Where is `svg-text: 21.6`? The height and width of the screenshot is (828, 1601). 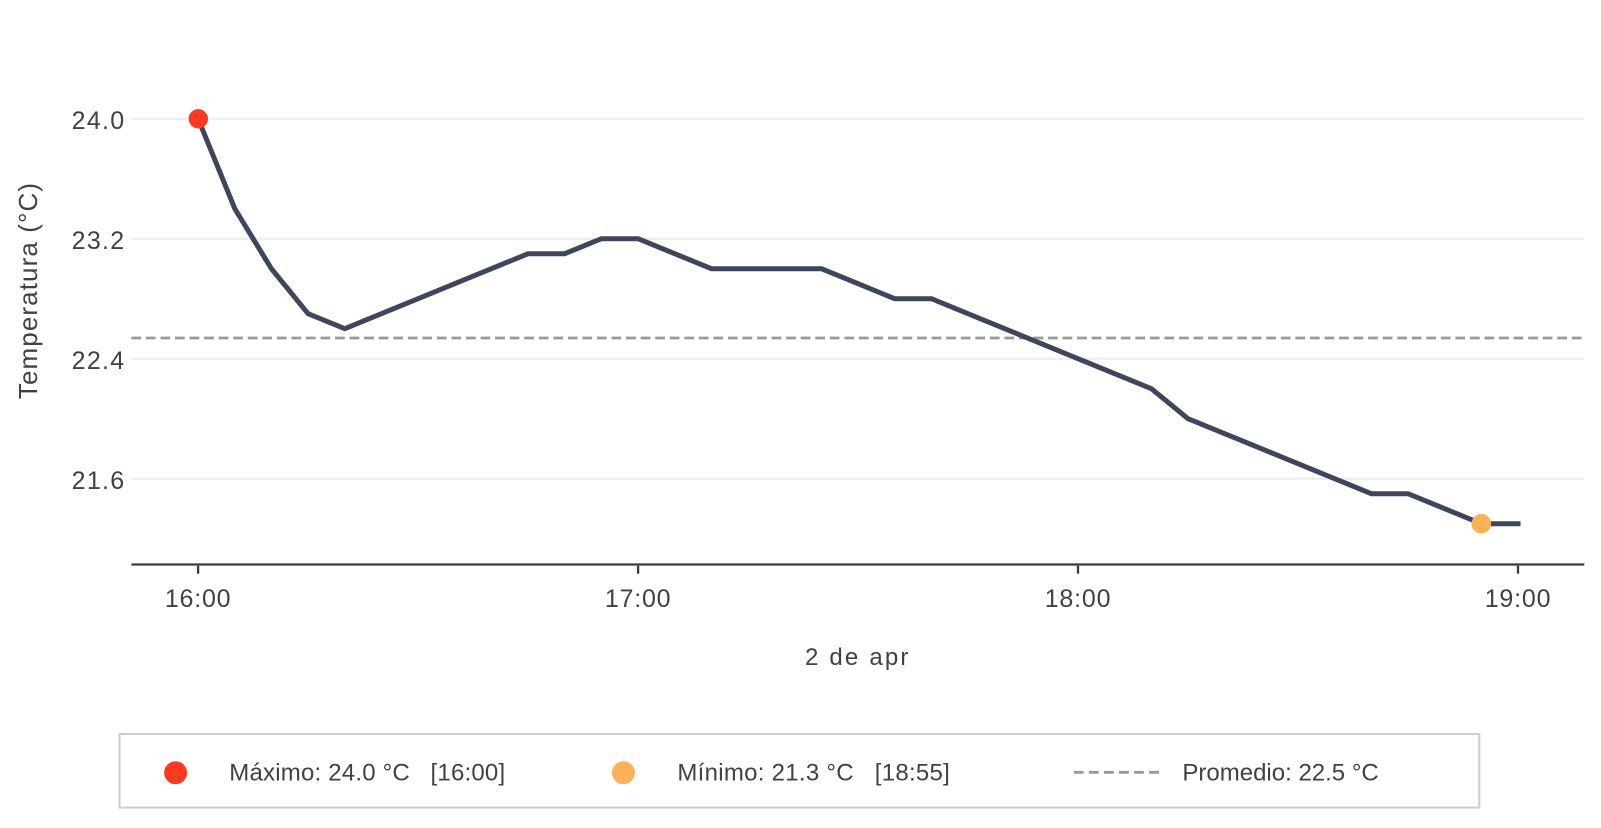 svg-text: 21.6 is located at coordinates (99, 481).